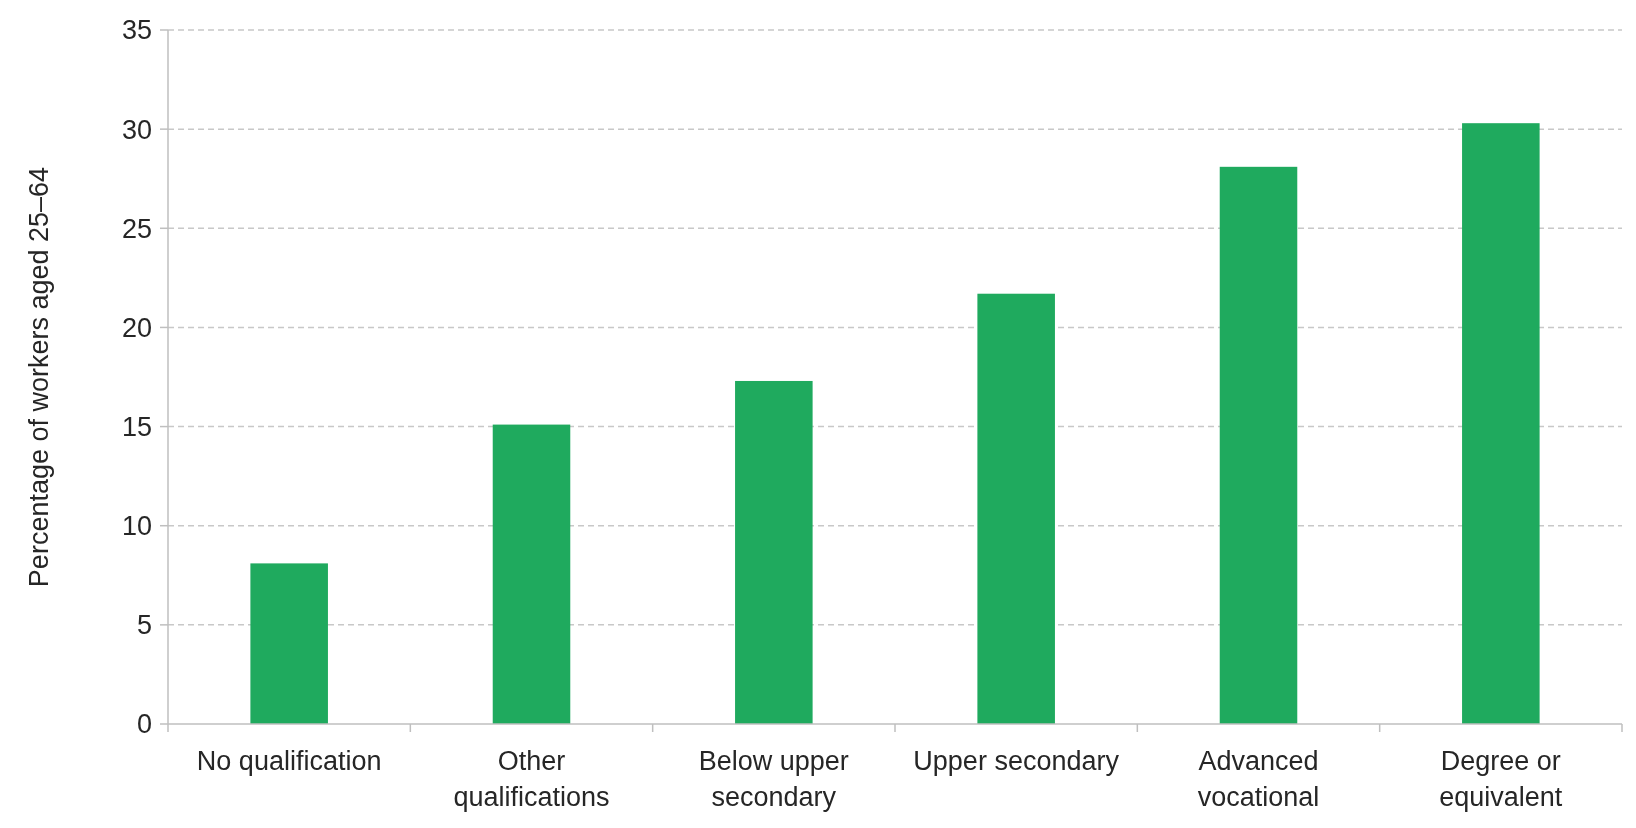 Image resolution: width=1636 pixels, height=828 pixels. Describe the element at coordinates (39, 377) in the screenshot. I see `y-axis-title: Percentage of workers aged 25–64` at that location.